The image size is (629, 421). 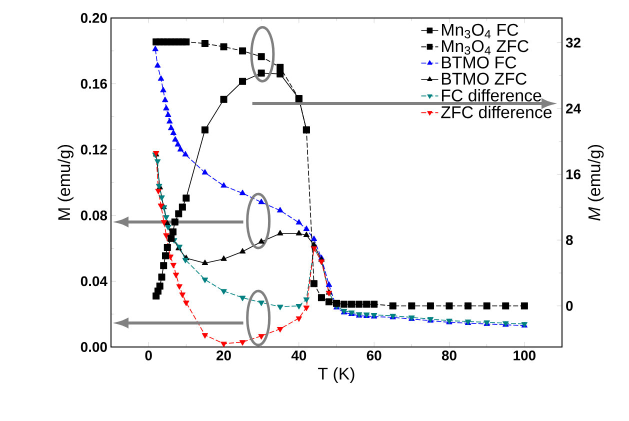 What do you see at coordinates (573, 43) in the screenshot?
I see `y2-tick-label: 32` at bounding box center [573, 43].